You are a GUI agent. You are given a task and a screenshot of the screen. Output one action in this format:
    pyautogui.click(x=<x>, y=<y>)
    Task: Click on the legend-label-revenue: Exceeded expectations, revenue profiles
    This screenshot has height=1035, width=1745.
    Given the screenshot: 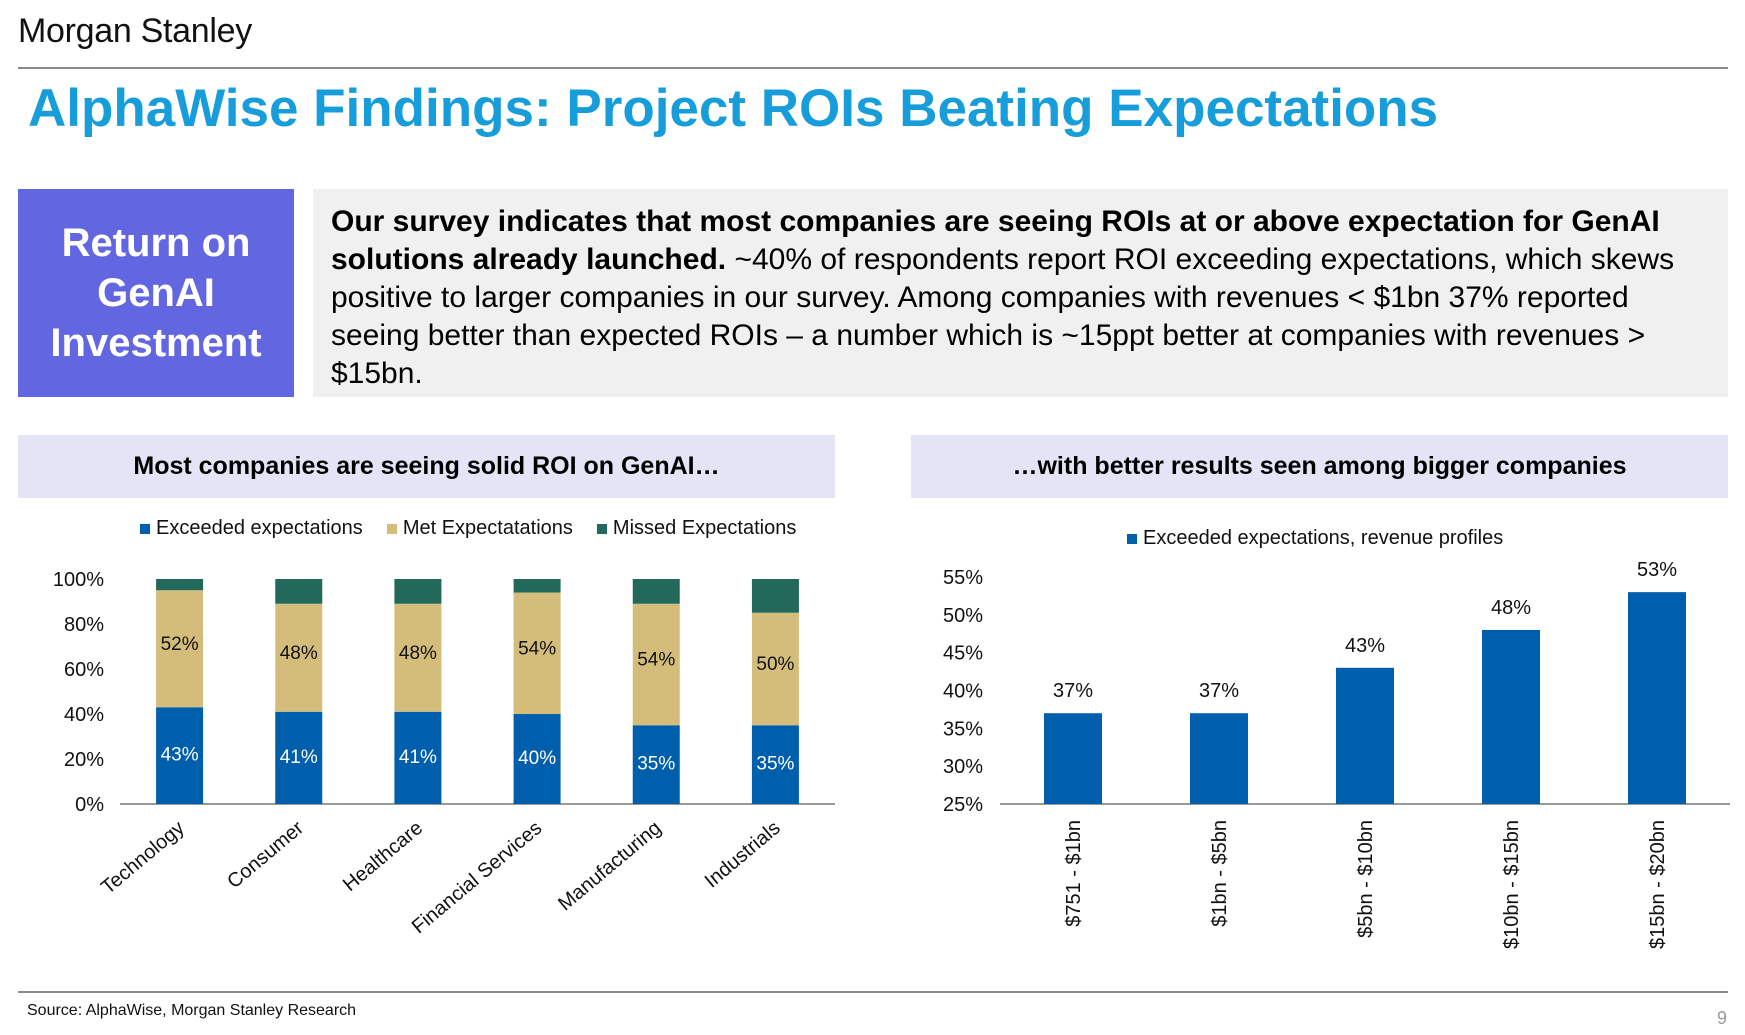 What is the action you would take?
    pyautogui.click(x=1323, y=538)
    